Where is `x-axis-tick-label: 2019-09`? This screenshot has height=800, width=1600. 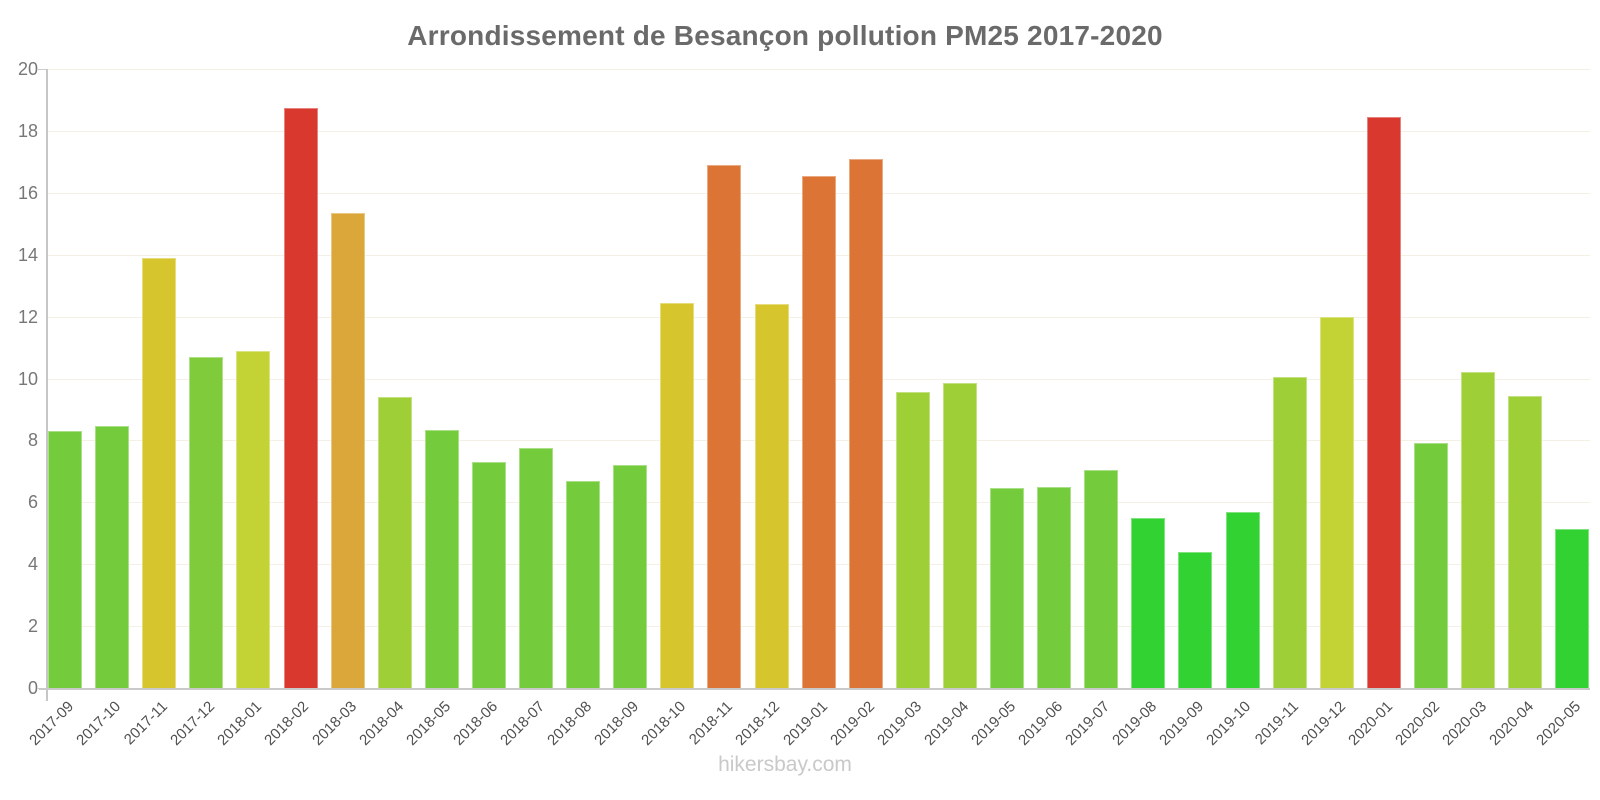
x-axis-tick-label: 2019-09 is located at coordinates (1182, 723).